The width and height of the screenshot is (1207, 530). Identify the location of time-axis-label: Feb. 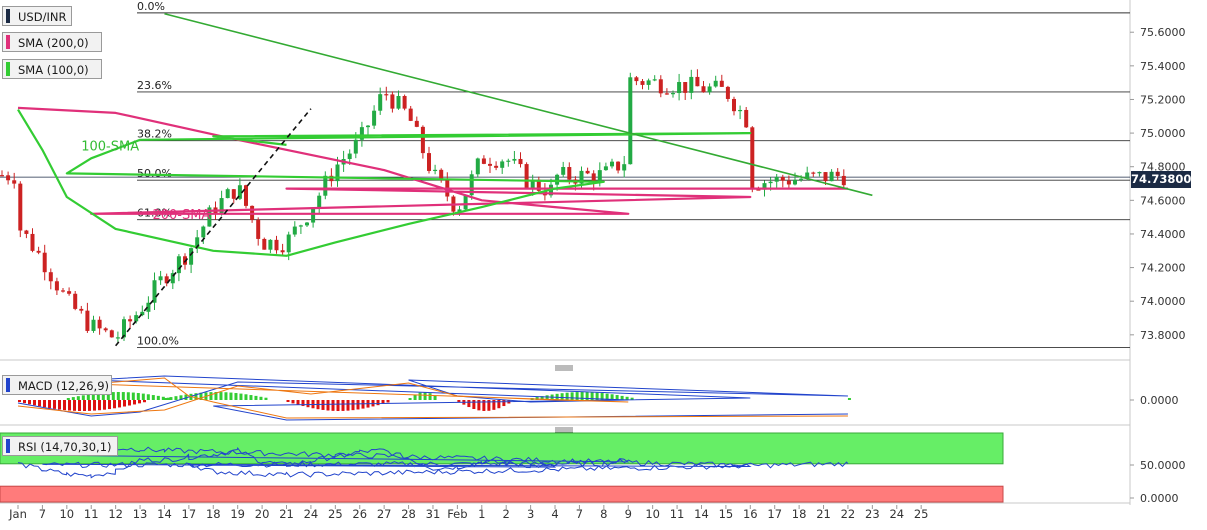
(457, 514).